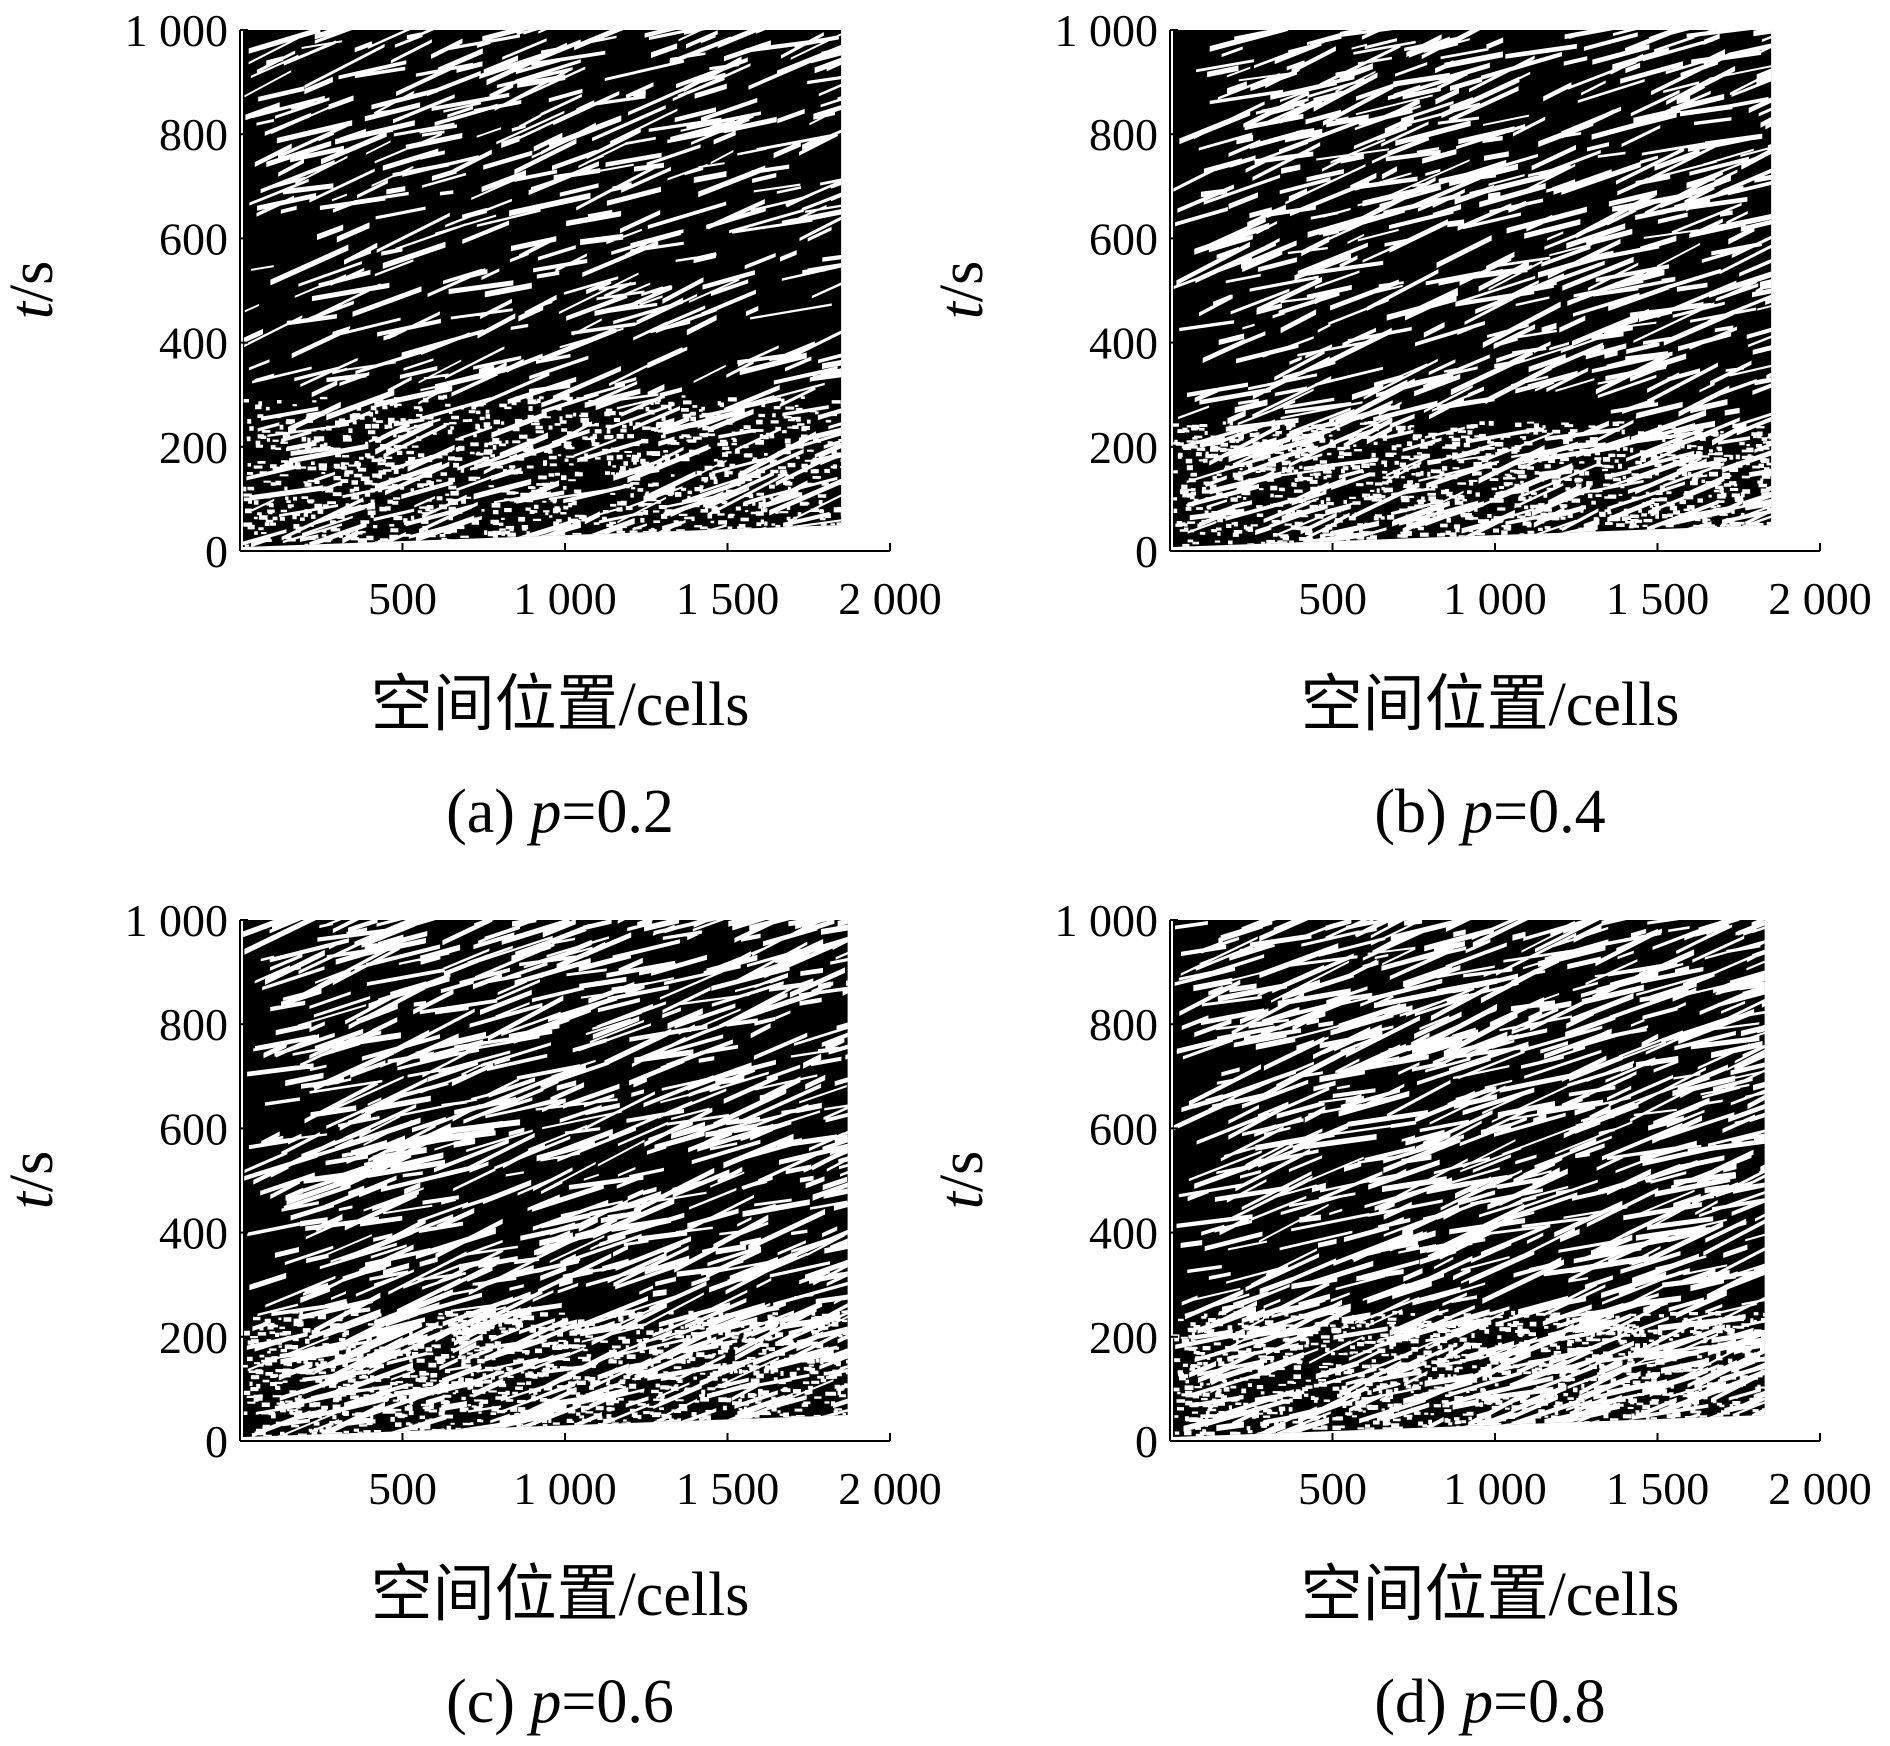 The image size is (1890, 1746). Describe the element at coordinates (617, 1702) in the screenshot. I see `caption-value: =0.6` at that location.